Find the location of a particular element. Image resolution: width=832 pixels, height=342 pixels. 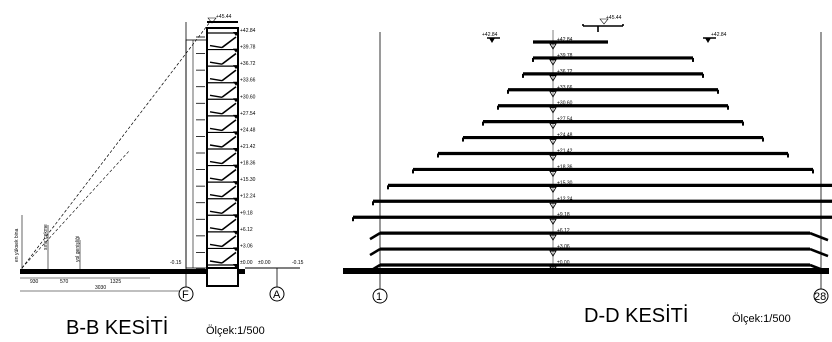

dd-roof-left-level: +42.84 is located at coordinates (490, 35).